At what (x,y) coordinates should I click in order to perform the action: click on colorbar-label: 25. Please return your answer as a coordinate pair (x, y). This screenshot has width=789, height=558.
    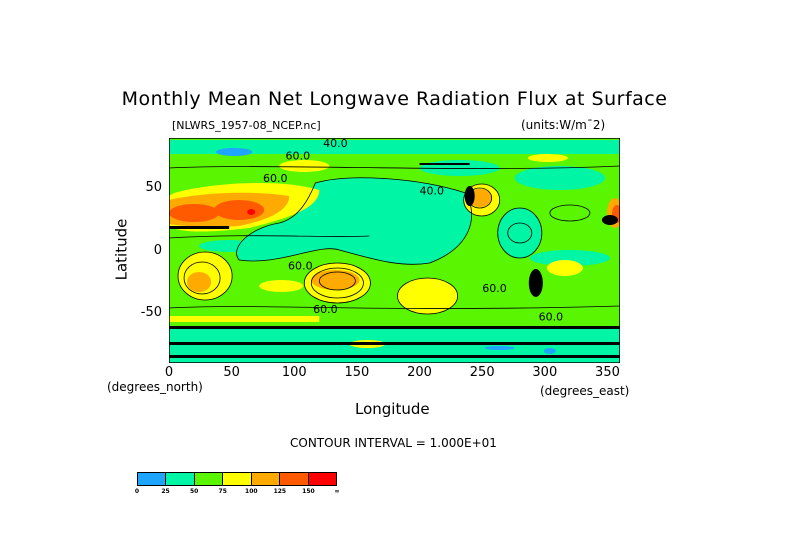
    Looking at the image, I should click on (165, 491).